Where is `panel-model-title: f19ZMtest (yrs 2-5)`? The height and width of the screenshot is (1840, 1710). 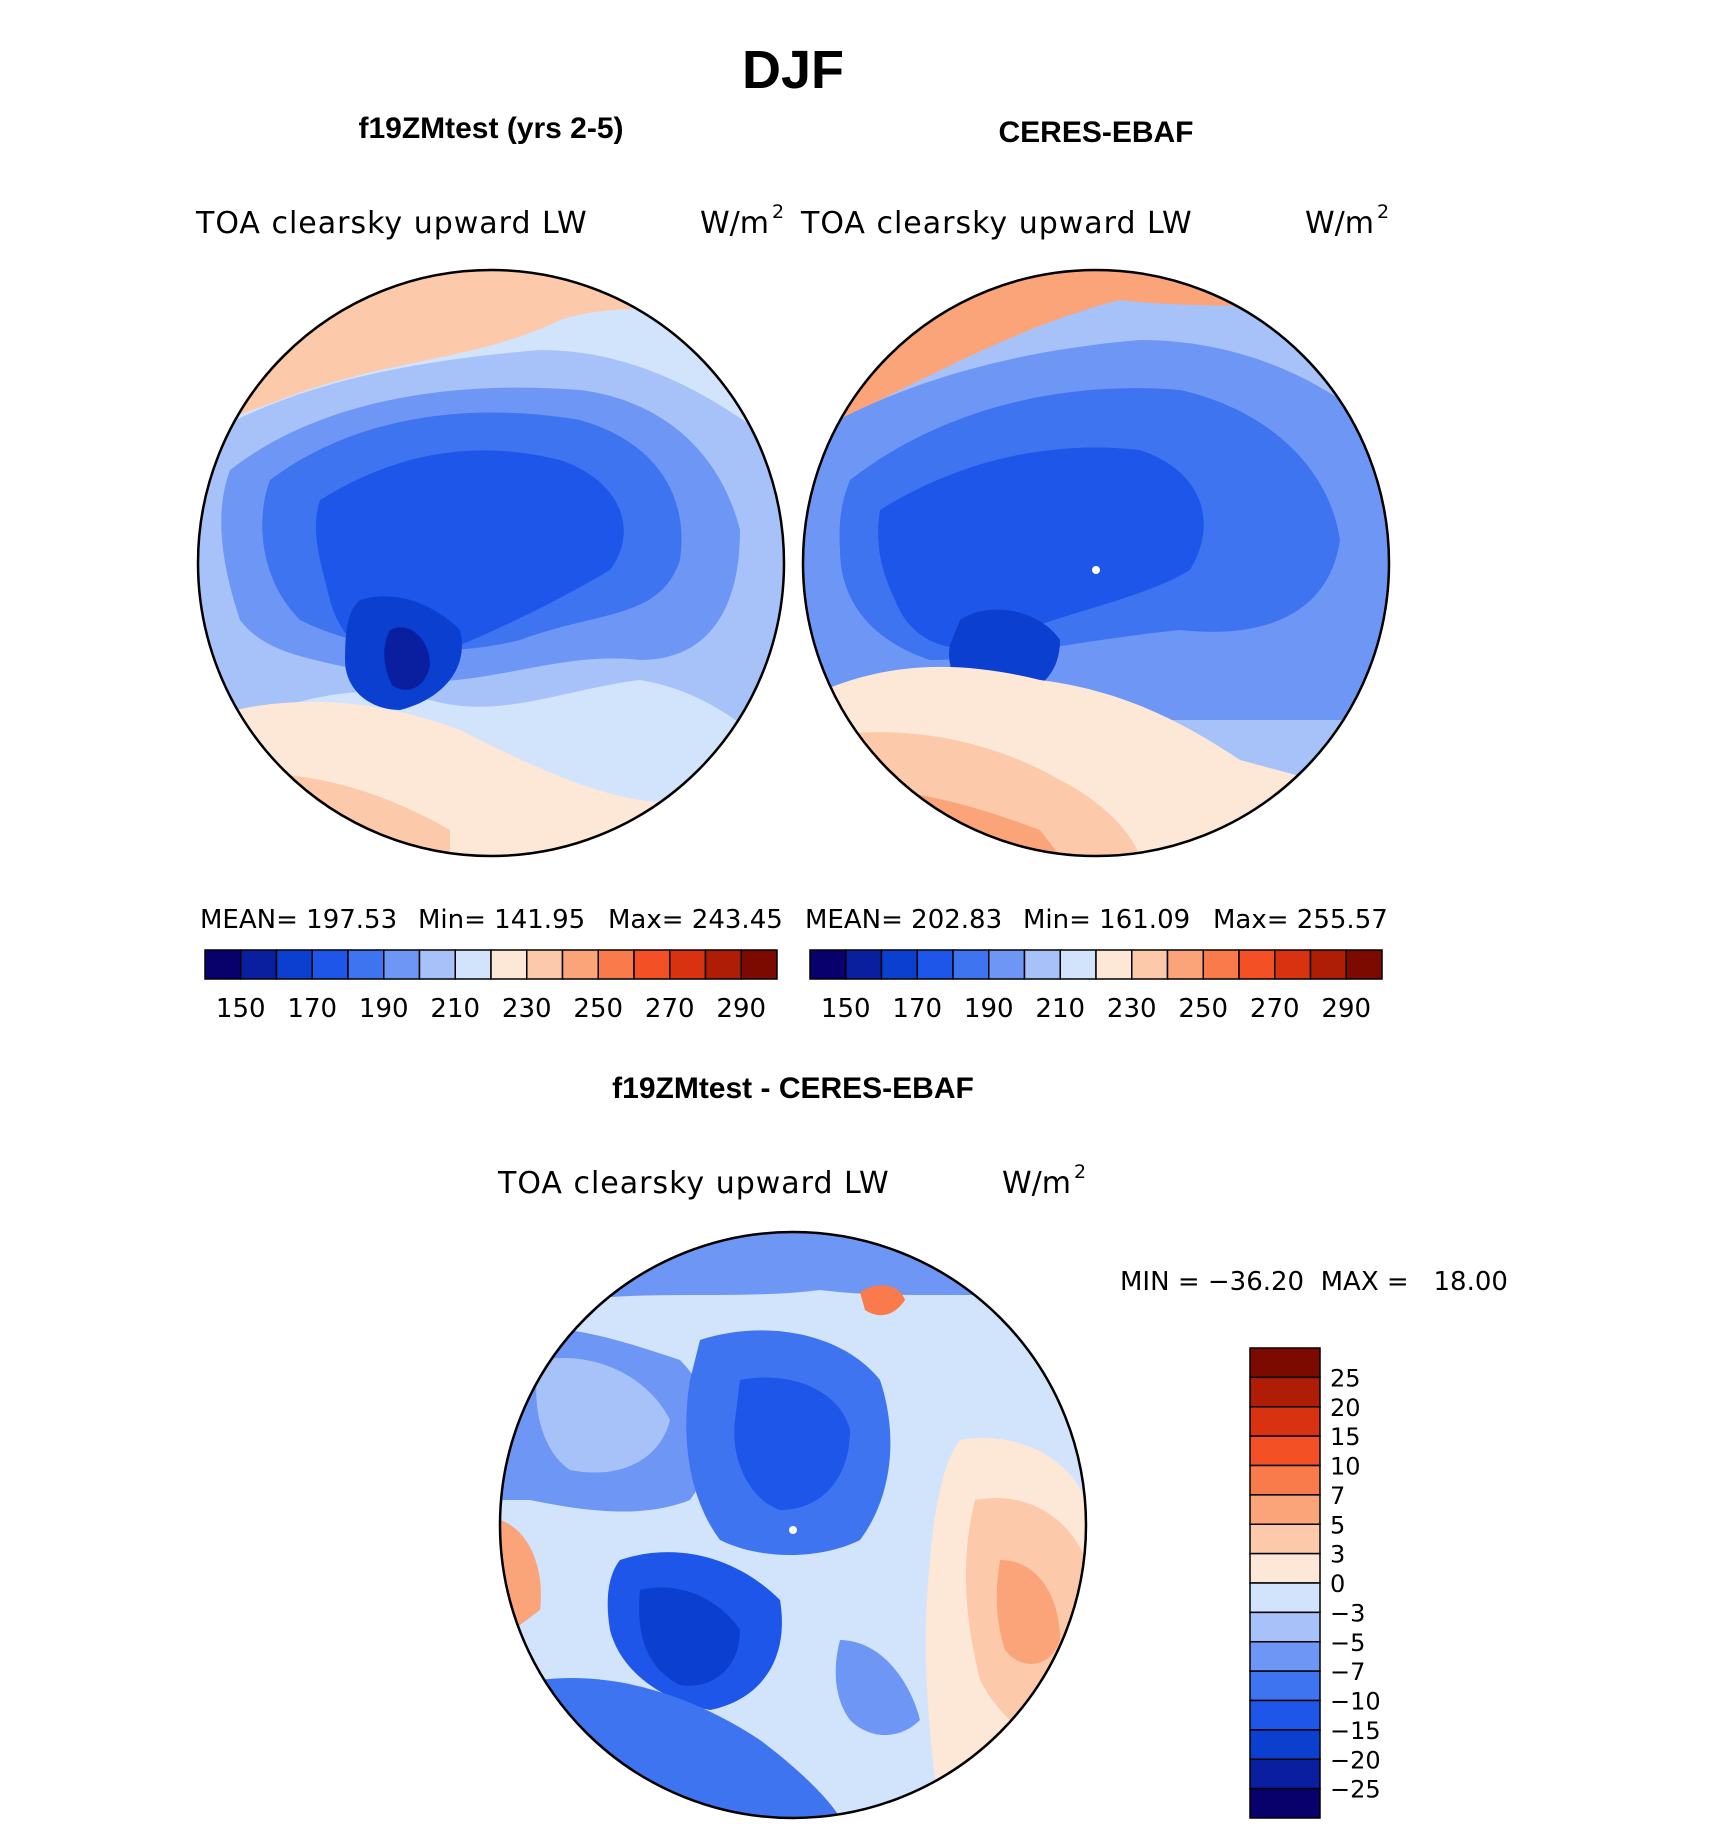 panel-model-title: f19ZMtest (yrs 2-5) is located at coordinates (490, 128).